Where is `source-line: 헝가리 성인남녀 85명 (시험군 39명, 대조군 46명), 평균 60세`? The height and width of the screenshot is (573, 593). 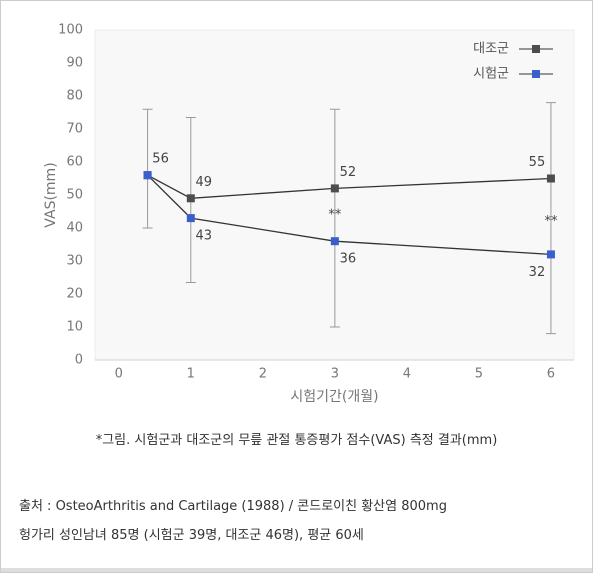 source-line: 헝가리 성인남녀 85명 (시험군 39명, 대조군 46명), 평균 60세 is located at coordinates (191, 535).